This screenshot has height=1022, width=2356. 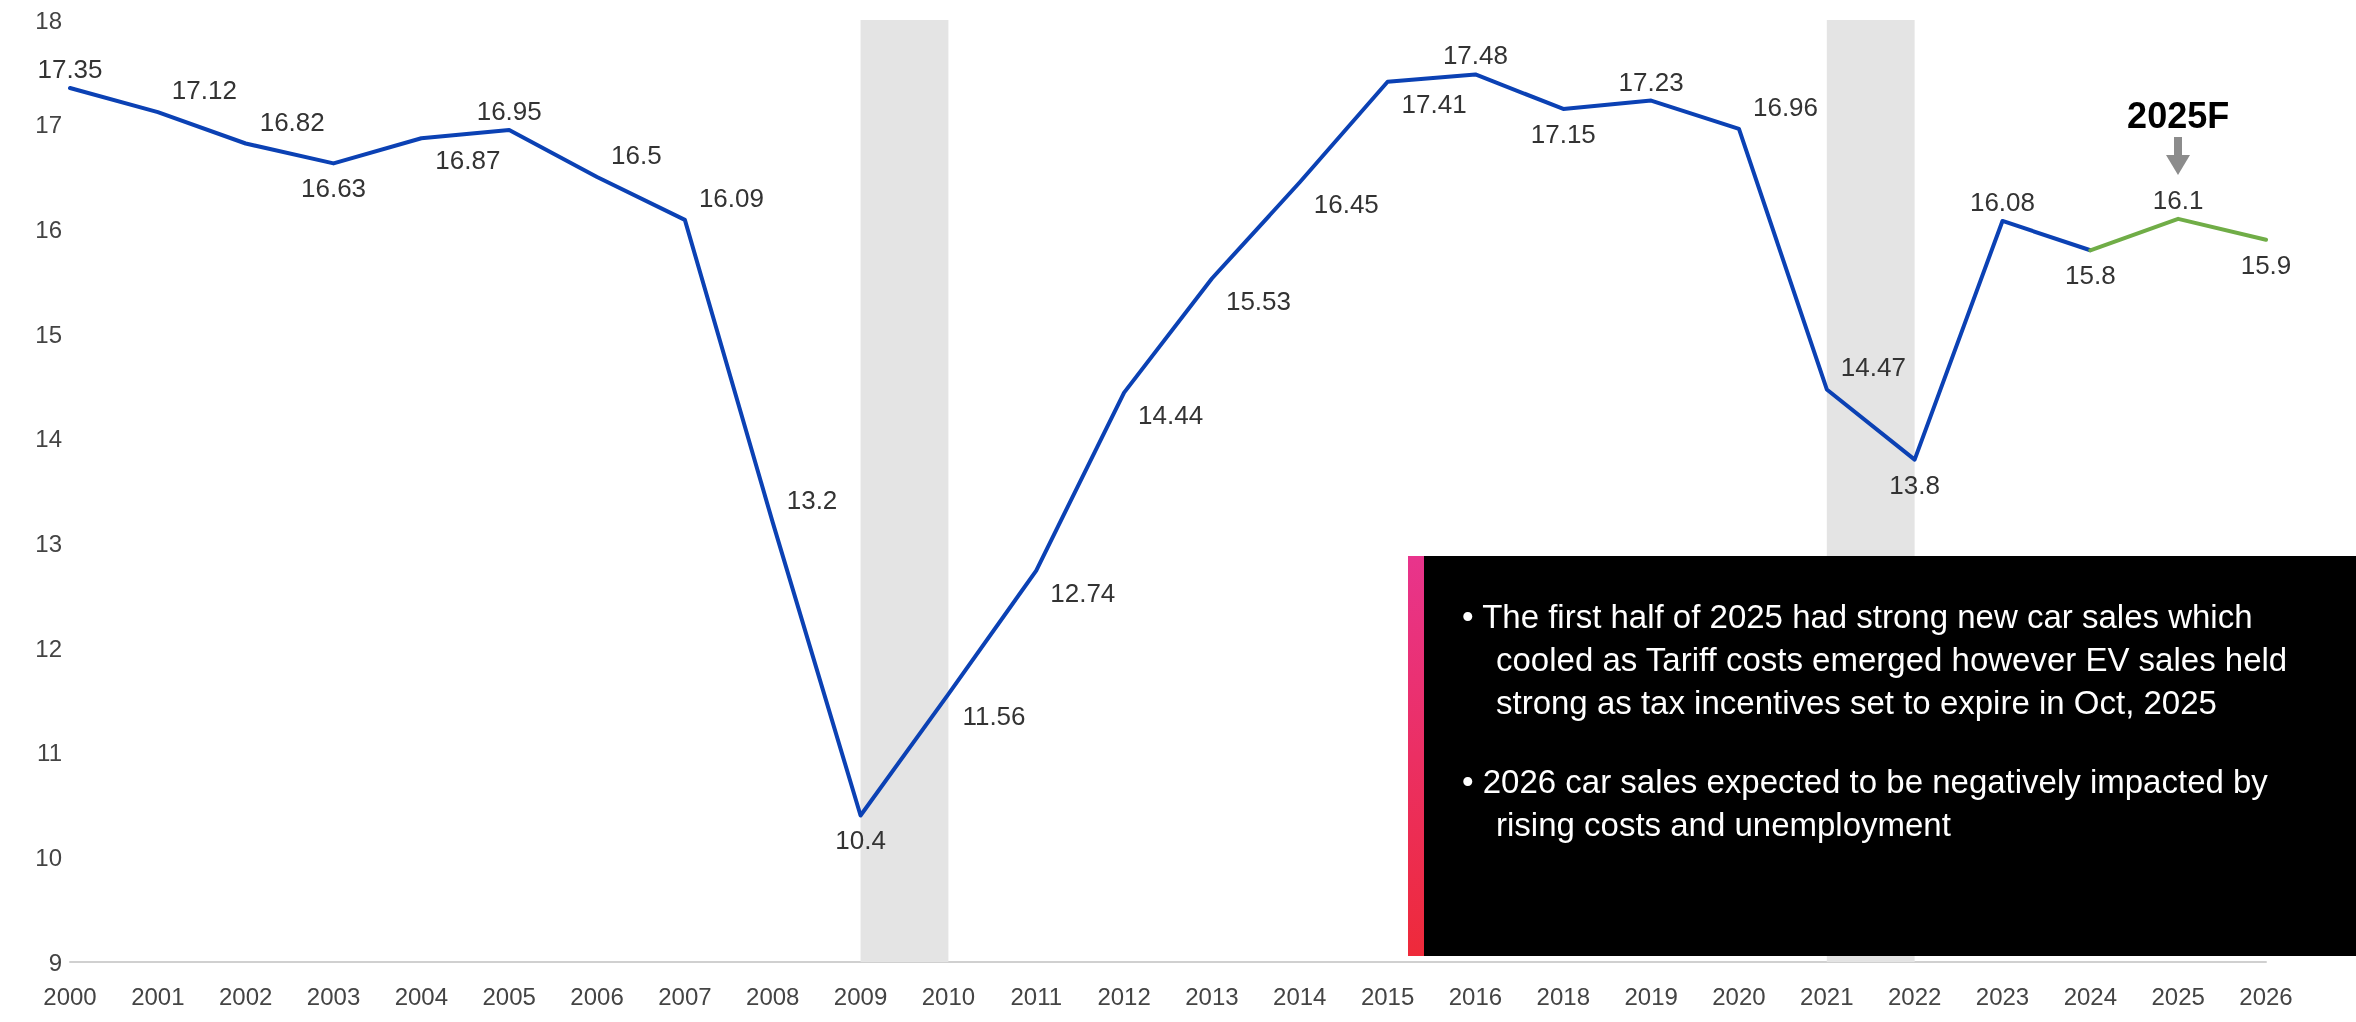 I want to click on x-tick-label: 2022, so click(x=1914, y=996).